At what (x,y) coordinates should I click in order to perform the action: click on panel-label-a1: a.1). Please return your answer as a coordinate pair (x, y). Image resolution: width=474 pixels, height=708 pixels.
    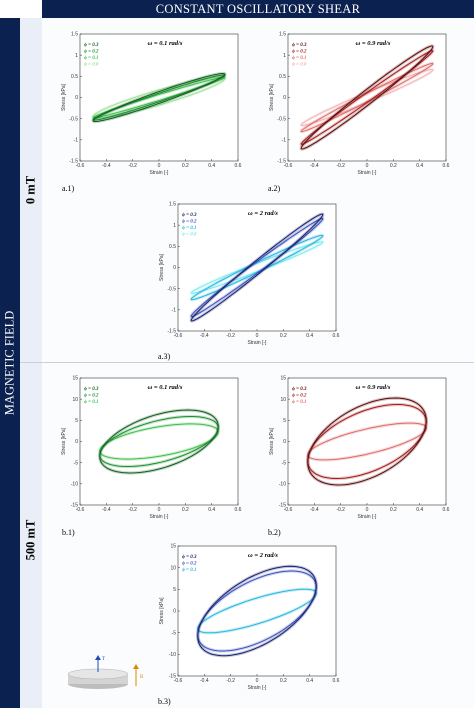
    Looking at the image, I should click on (68, 188).